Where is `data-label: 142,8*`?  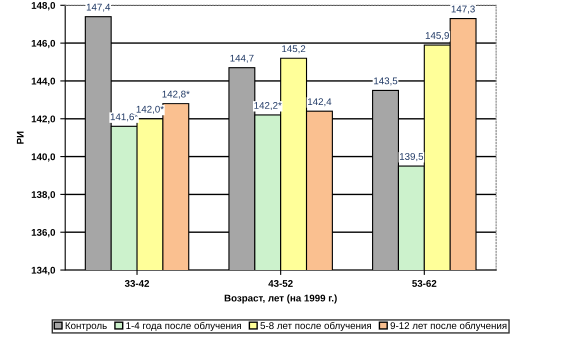
data-label: 142,8* is located at coordinates (176, 94).